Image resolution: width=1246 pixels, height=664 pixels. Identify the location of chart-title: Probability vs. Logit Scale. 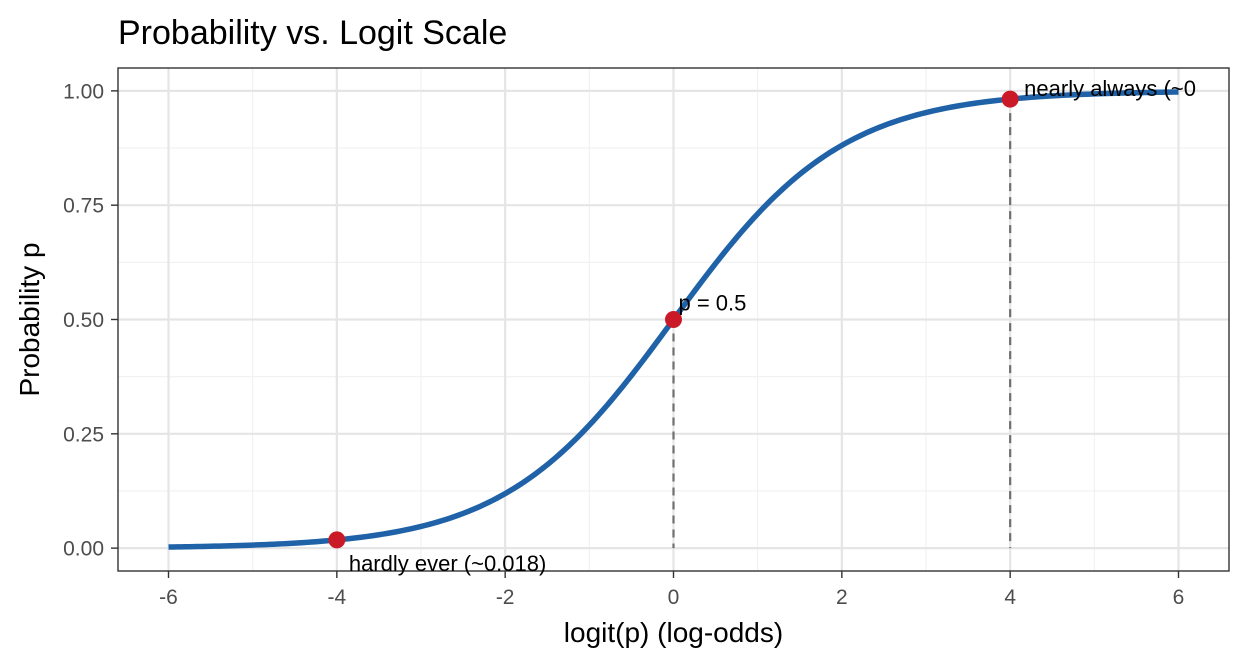
(312, 33).